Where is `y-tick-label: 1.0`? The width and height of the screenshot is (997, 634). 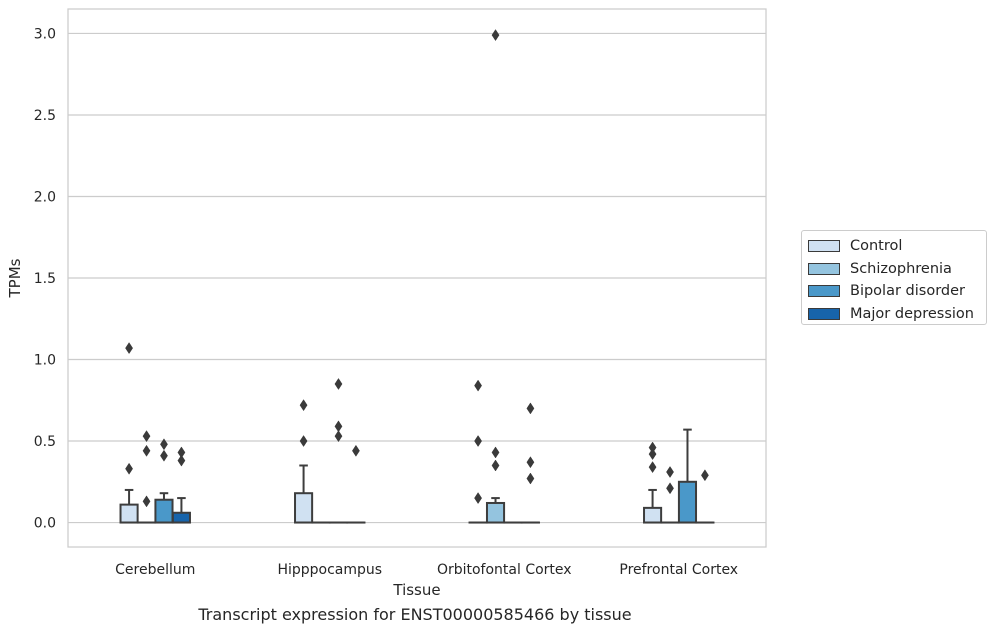 y-tick-label: 1.0 is located at coordinates (45, 361).